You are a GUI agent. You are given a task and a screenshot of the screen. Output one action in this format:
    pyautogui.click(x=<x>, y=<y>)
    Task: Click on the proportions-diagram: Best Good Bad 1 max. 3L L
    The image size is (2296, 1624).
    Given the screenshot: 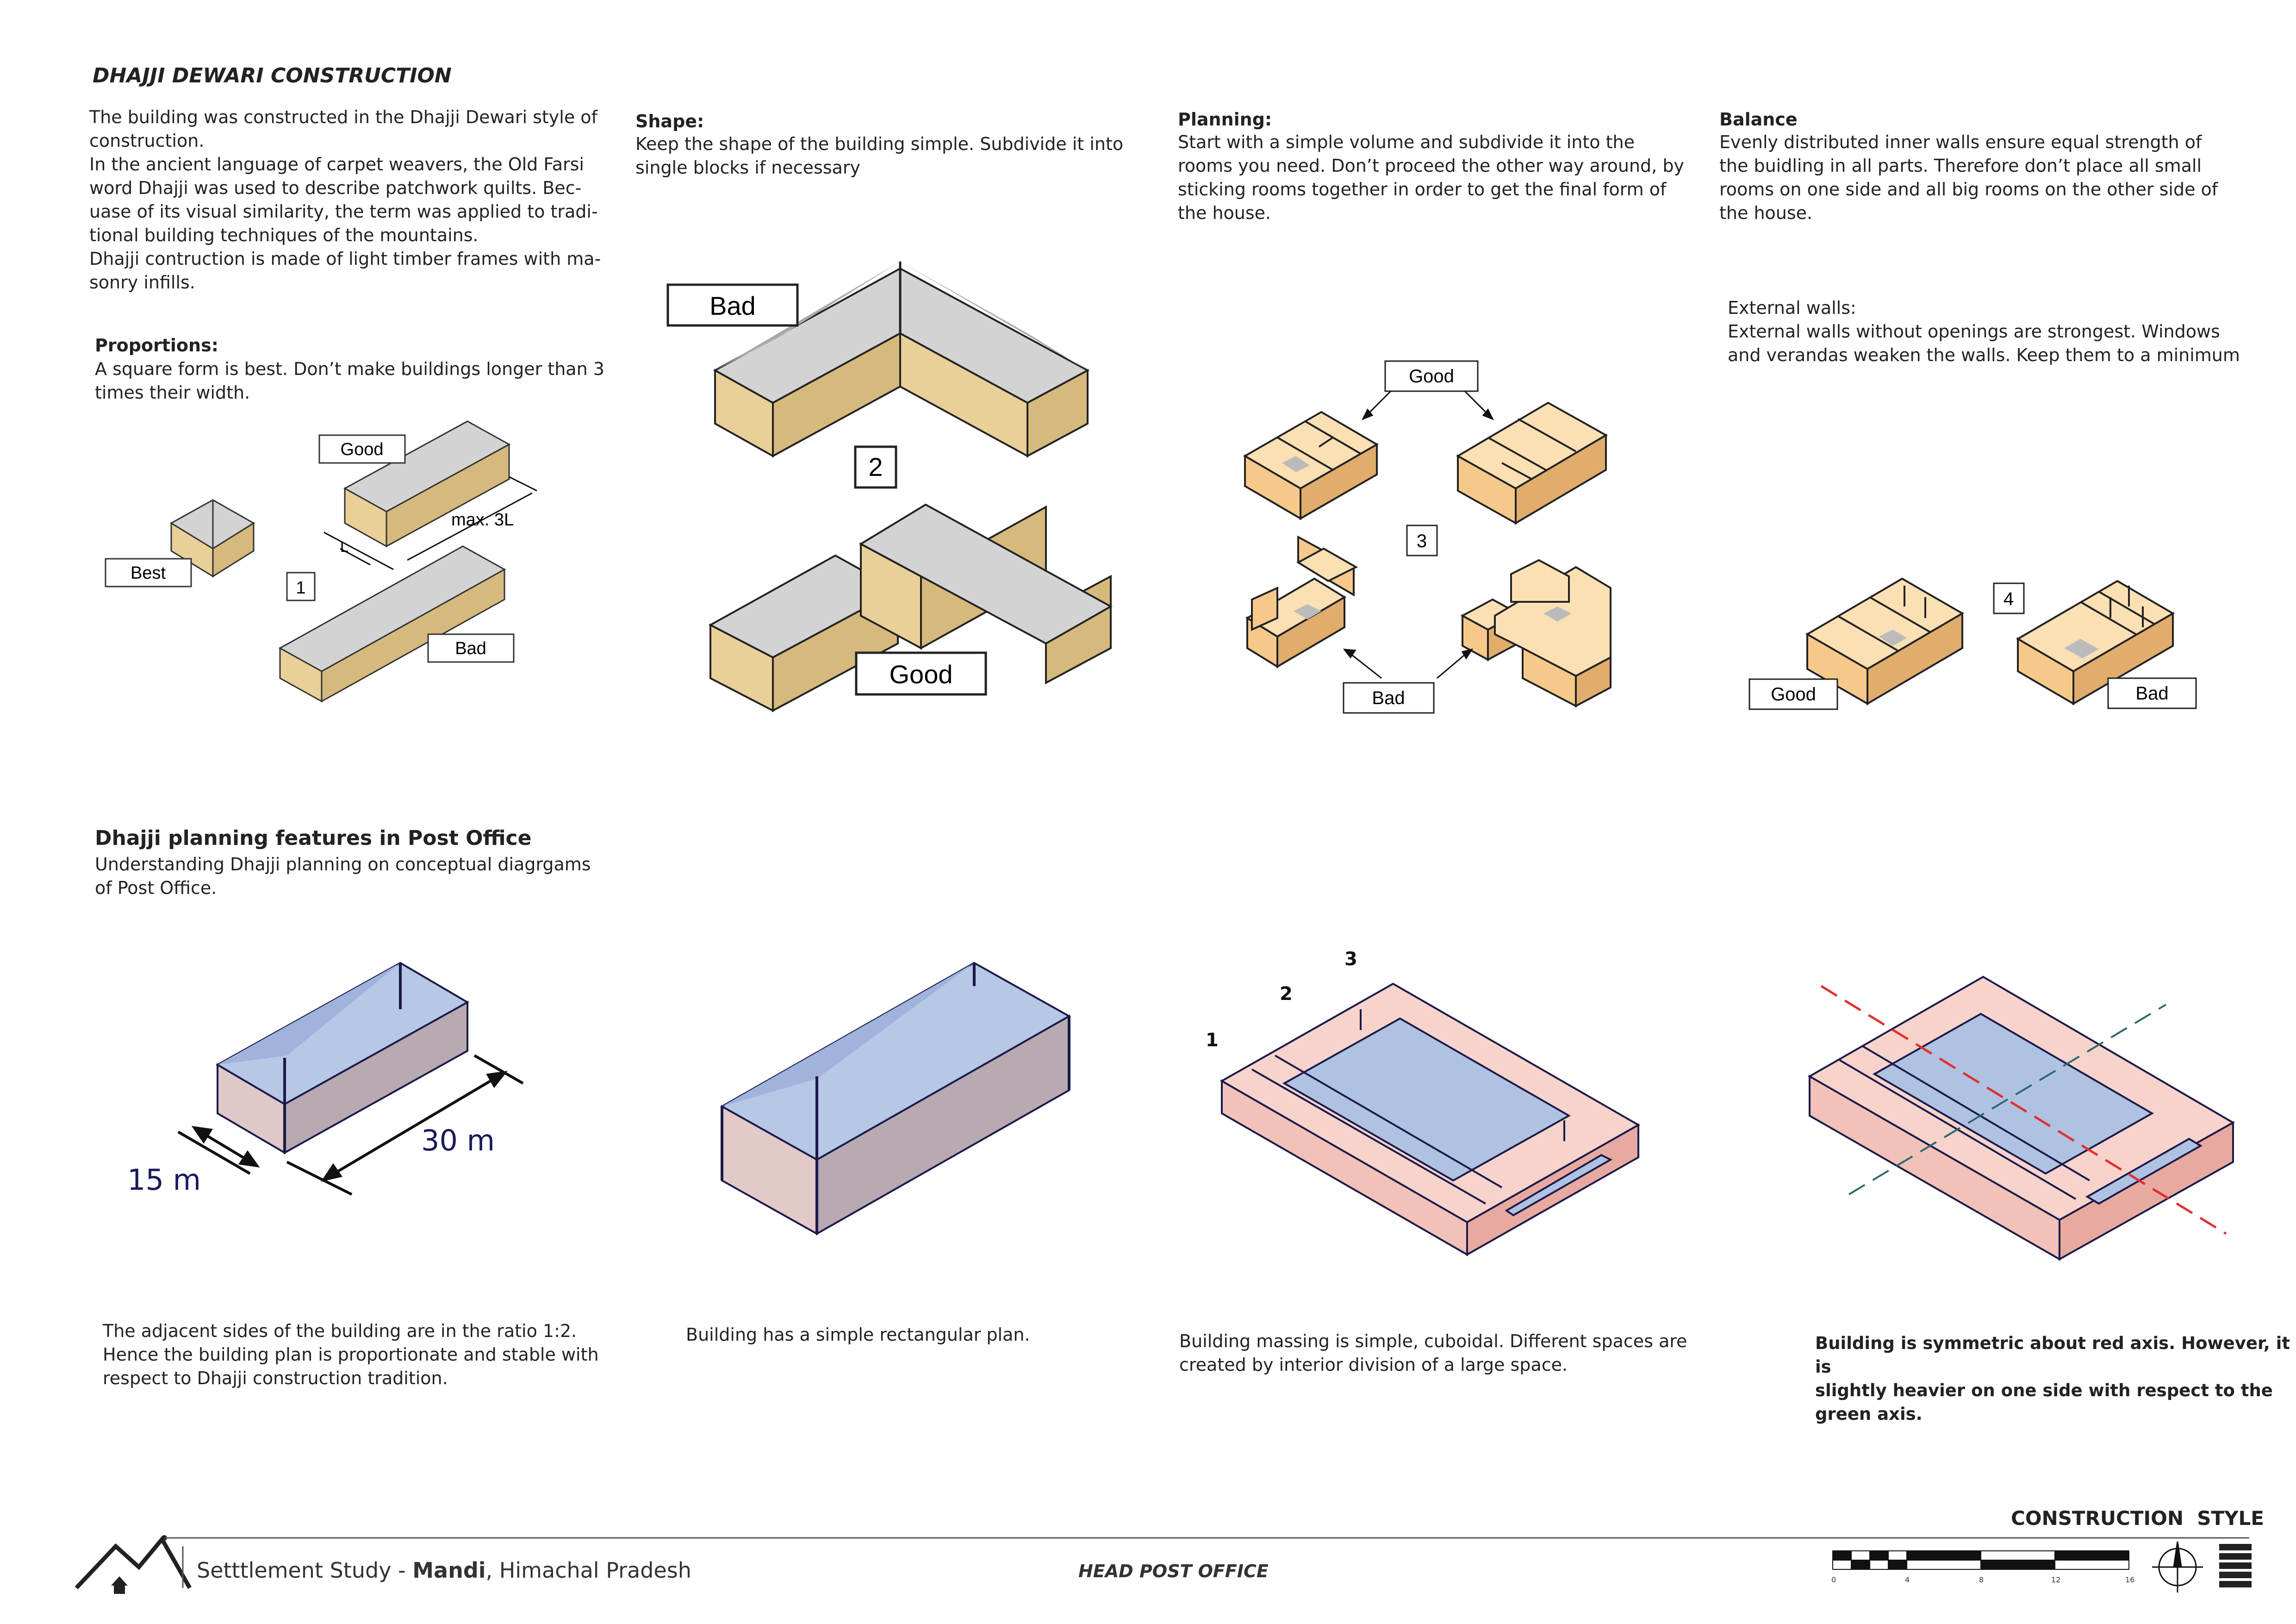 What is the action you would take?
    pyautogui.click(x=321, y=561)
    